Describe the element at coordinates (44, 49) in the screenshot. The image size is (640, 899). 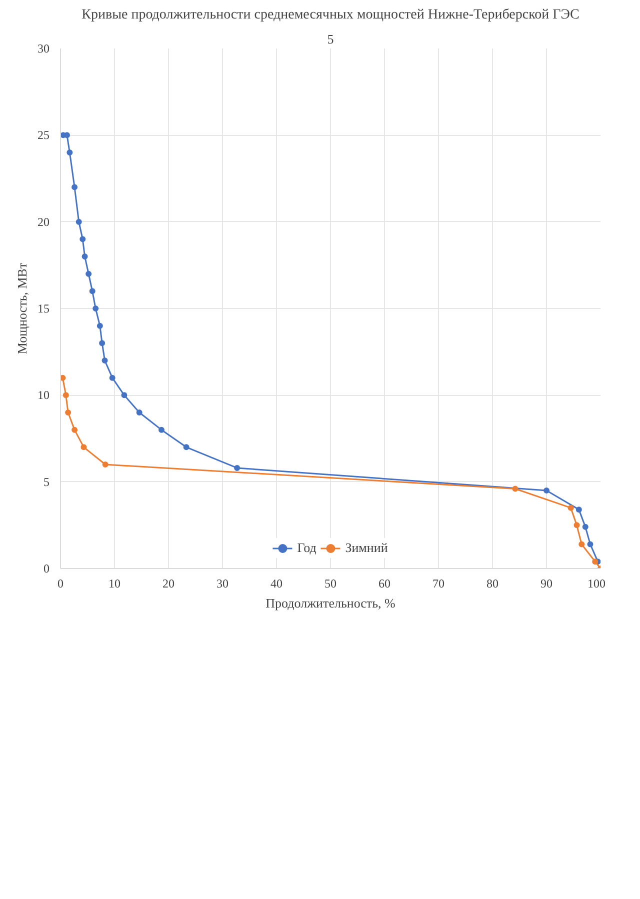
I see `y-tick-label: 30` at that location.